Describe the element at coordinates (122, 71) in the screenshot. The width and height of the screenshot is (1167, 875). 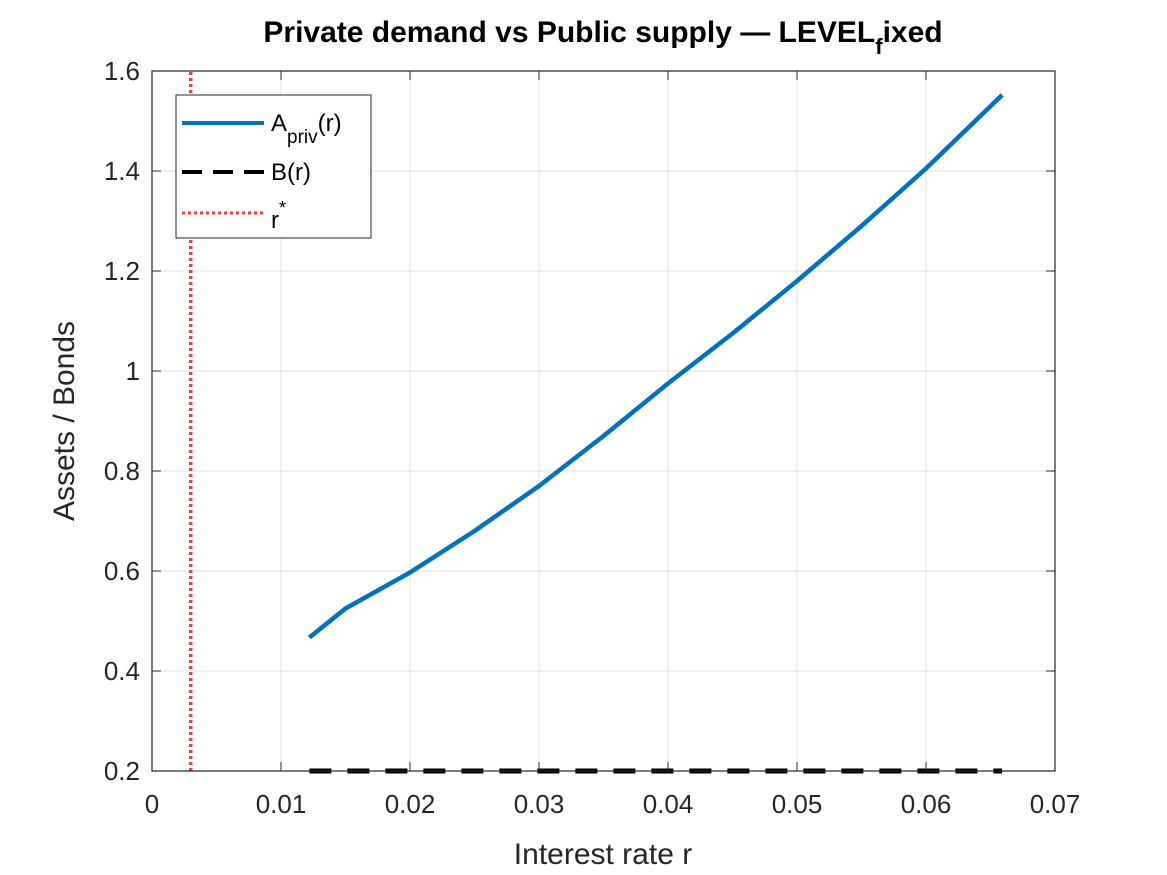
I see `y-tick-label: 1.6` at that location.